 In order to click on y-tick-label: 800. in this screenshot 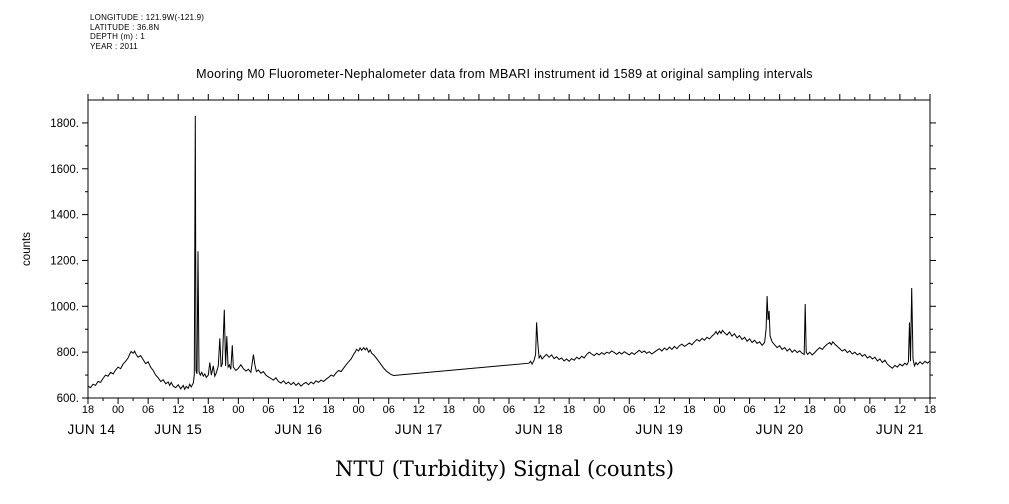, I will do `click(68, 353)`.